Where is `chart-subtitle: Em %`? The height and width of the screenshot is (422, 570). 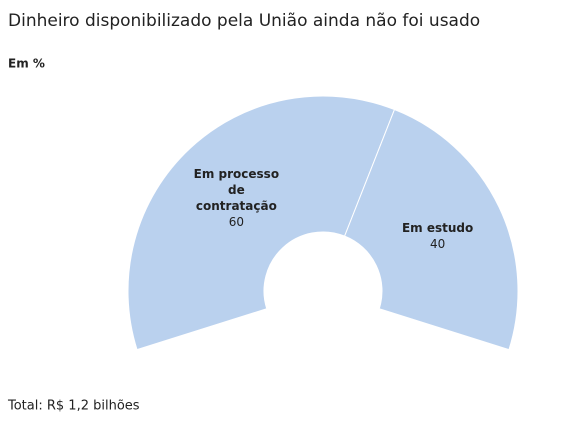
chart-subtitle: Em % is located at coordinates (26, 64).